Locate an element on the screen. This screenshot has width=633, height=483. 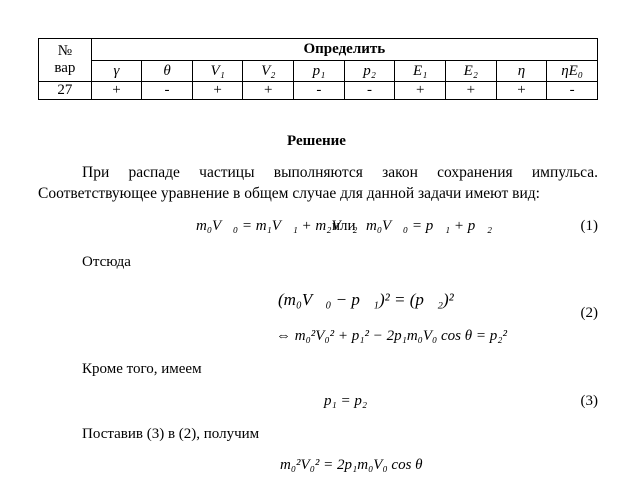
column-header: E₂ is located at coordinates (471, 71).